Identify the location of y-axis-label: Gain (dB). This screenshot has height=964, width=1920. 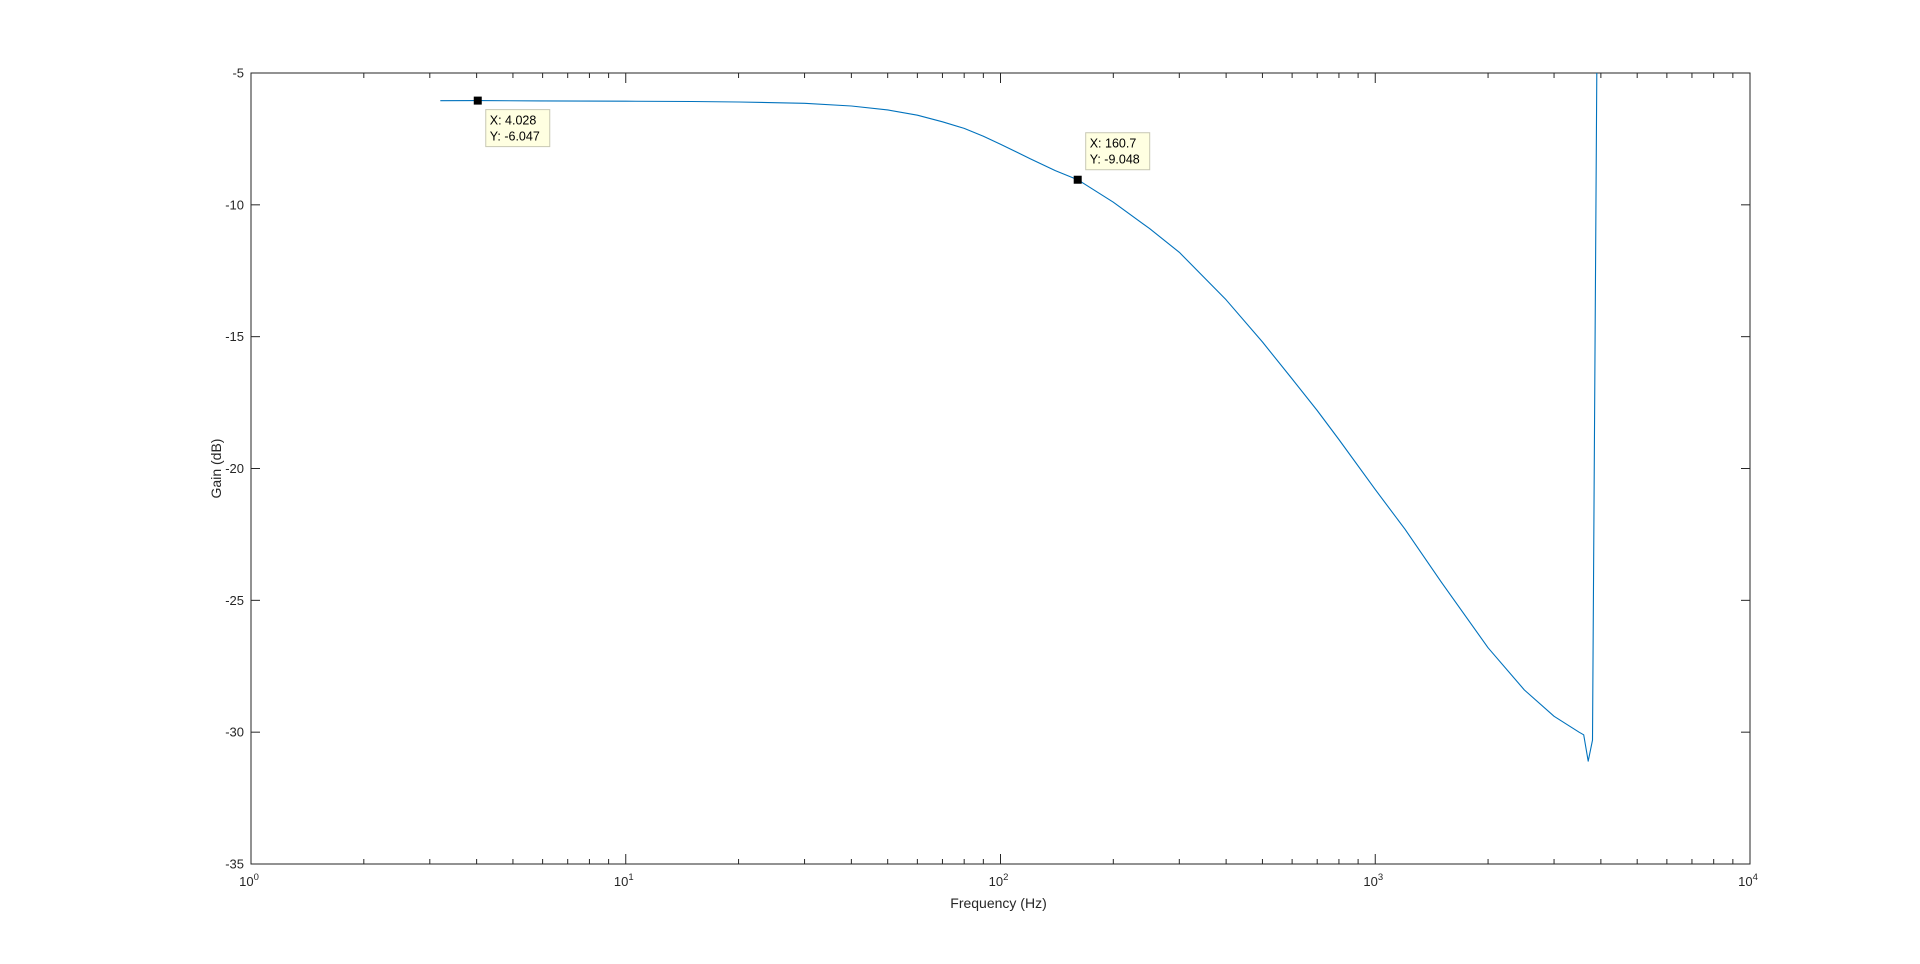
(216, 469).